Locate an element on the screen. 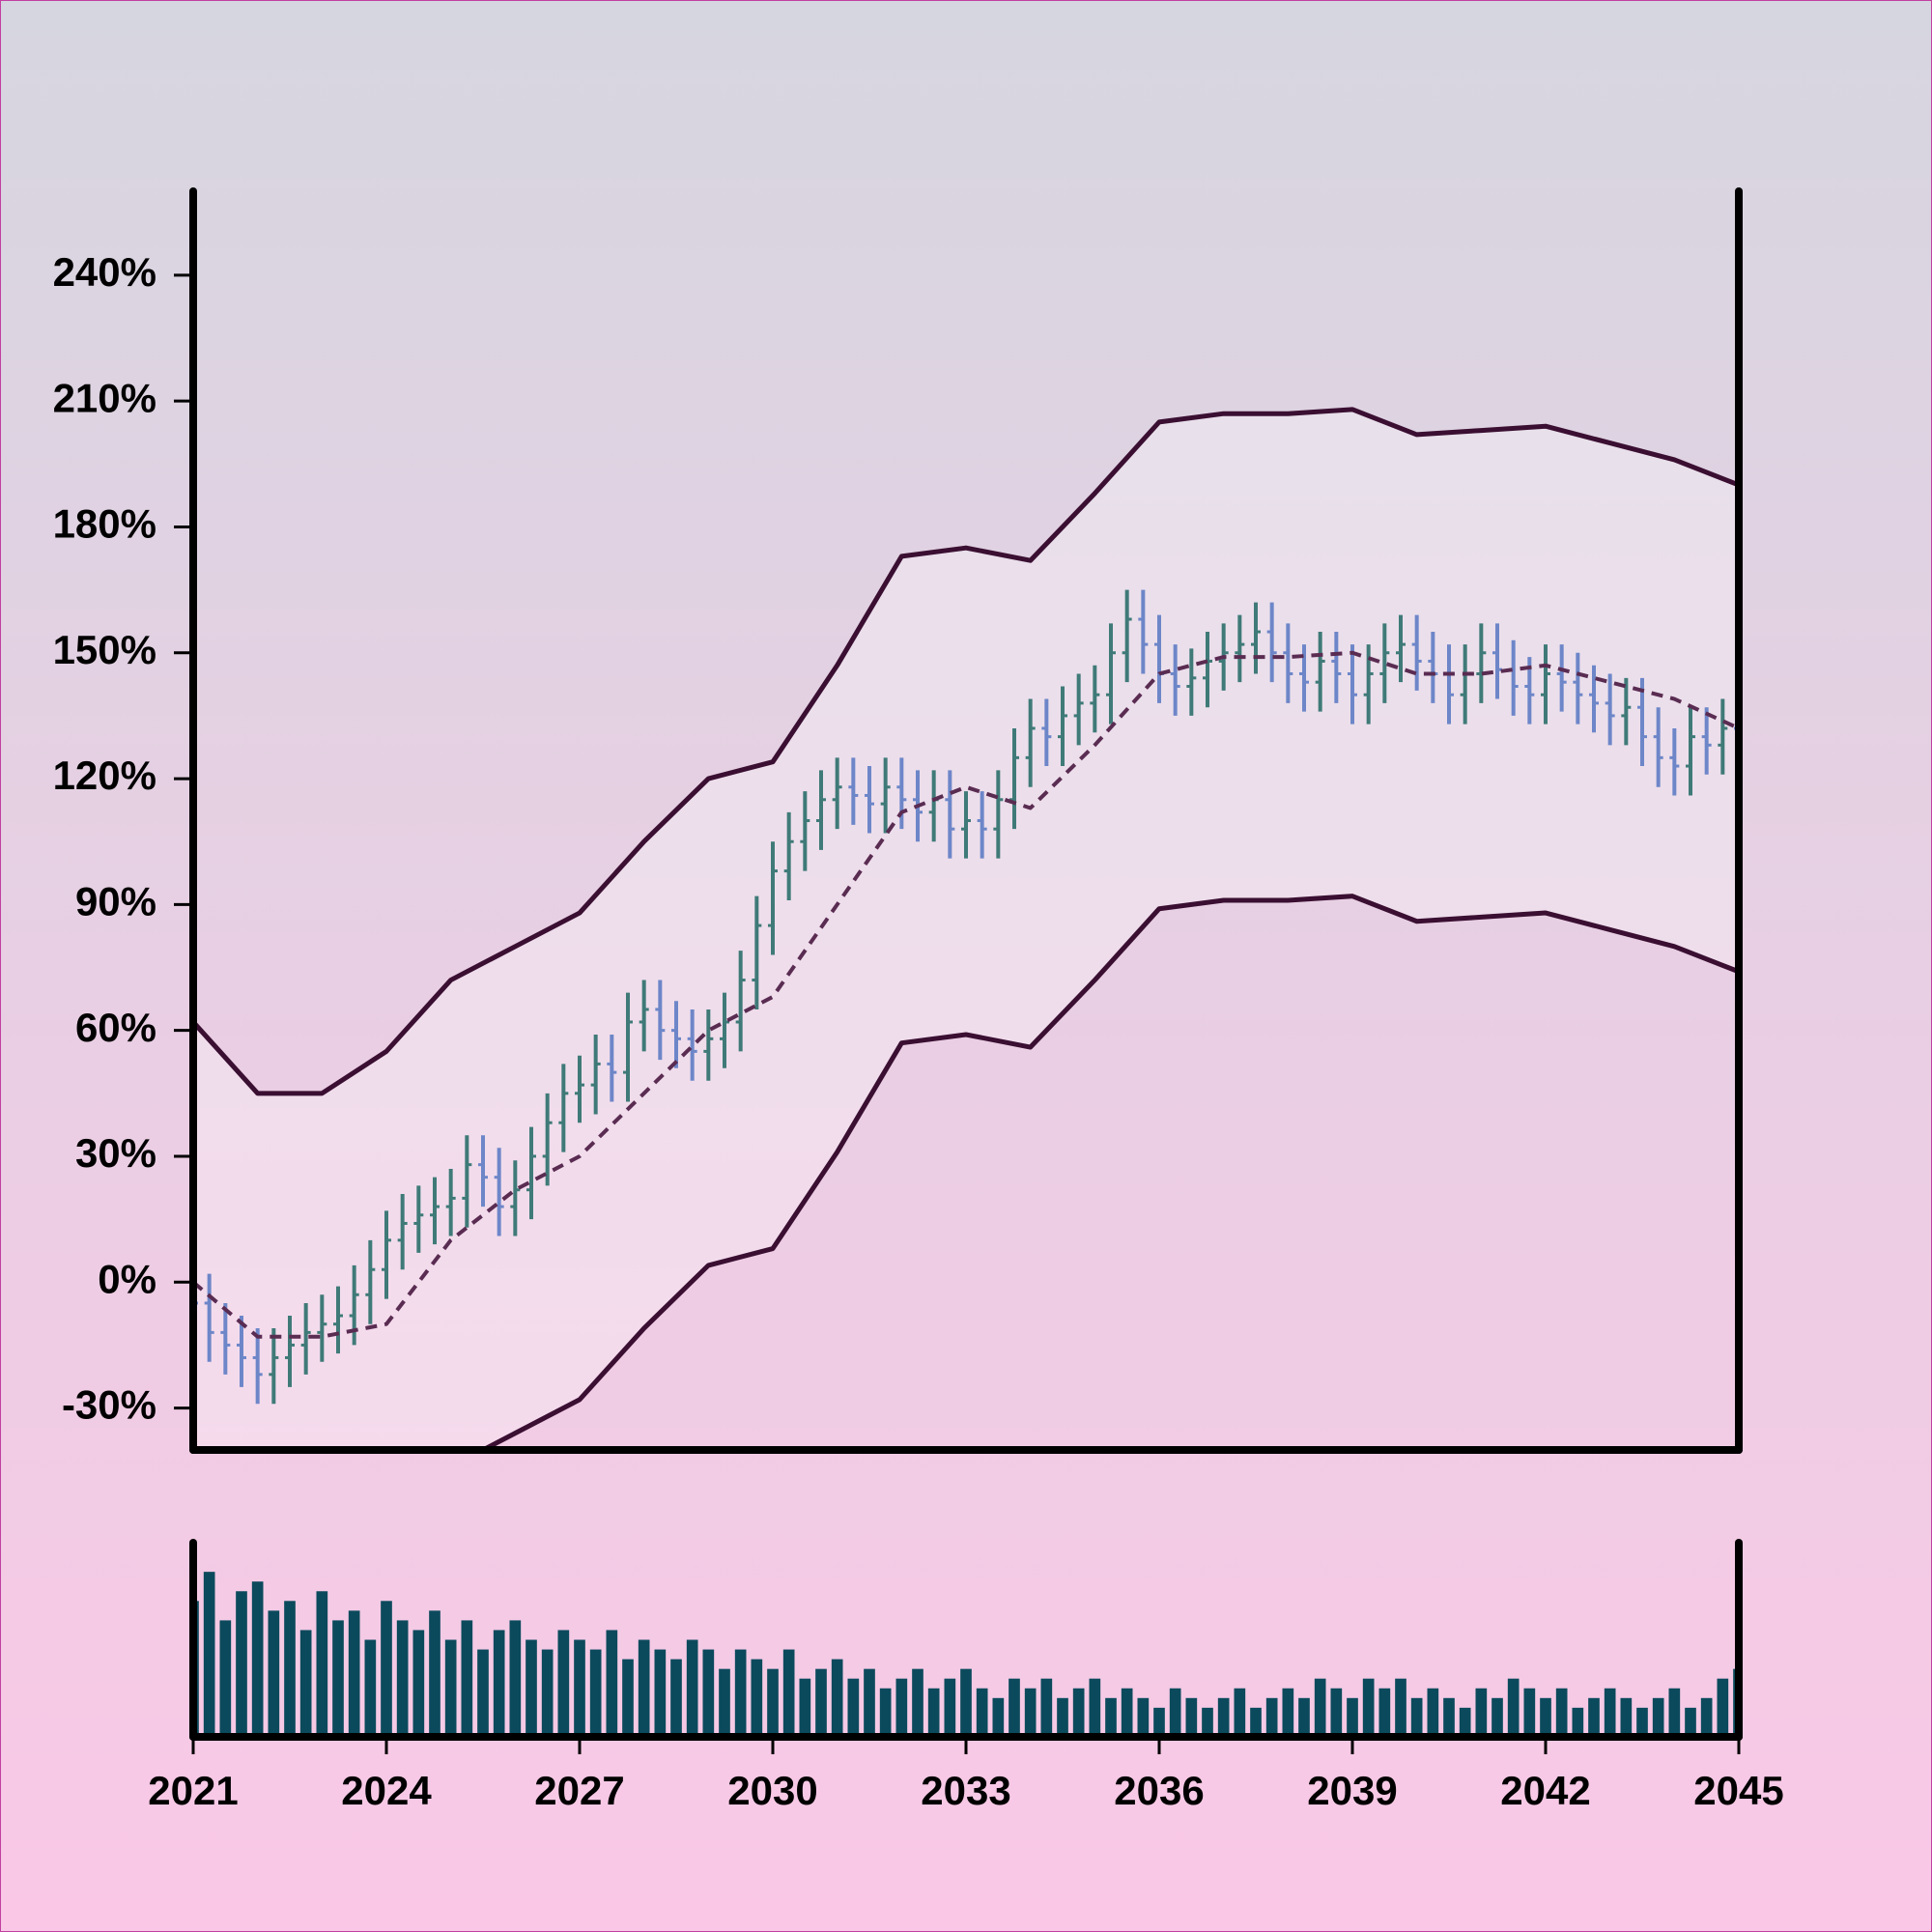 This screenshot has width=1932, height=1932. x-tick-label: 2027 is located at coordinates (579, 1790).